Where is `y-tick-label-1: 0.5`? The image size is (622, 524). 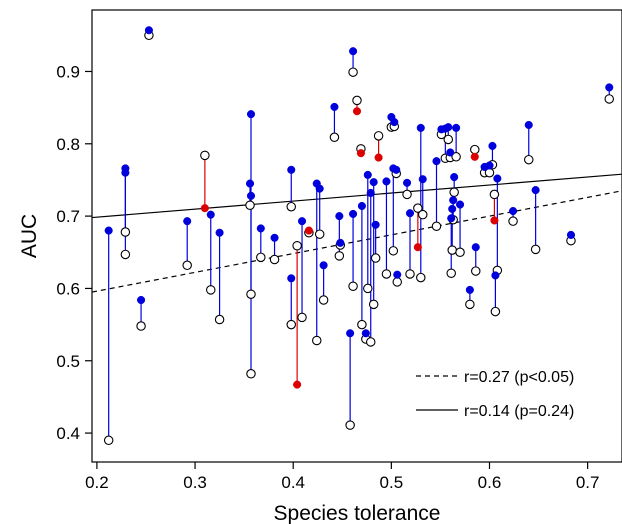
y-tick-label-1: 0.5 is located at coordinates (68, 361).